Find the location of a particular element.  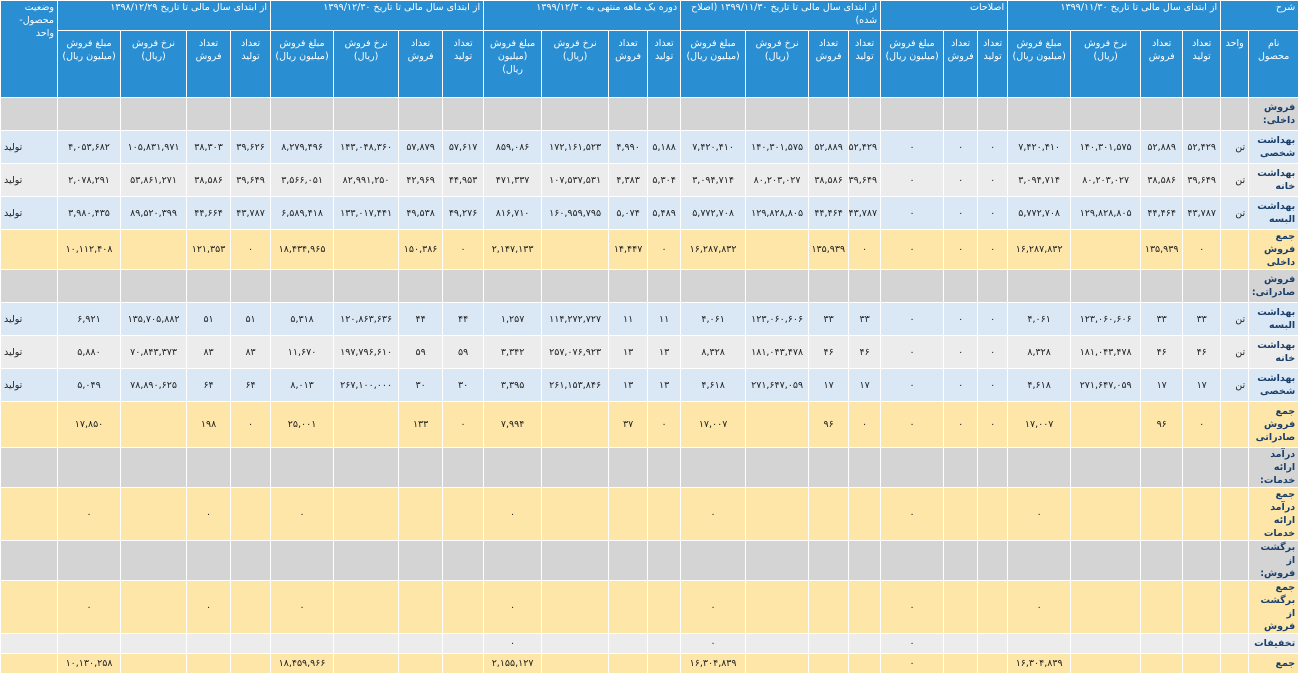

cell: ۸۰,۲۰۳,۰۲۷ is located at coordinates (1106, 180).